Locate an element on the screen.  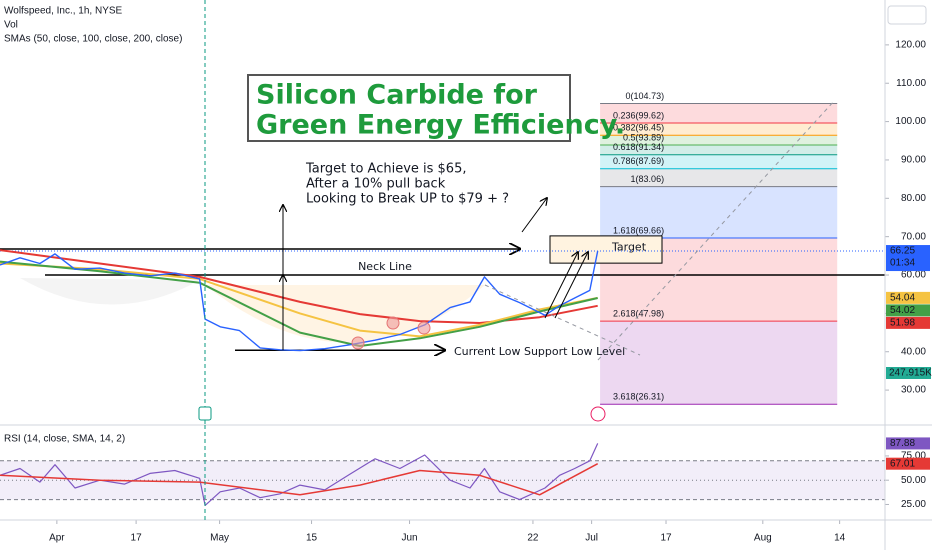
y-tick-label: 110.00 is located at coordinates (911, 83).